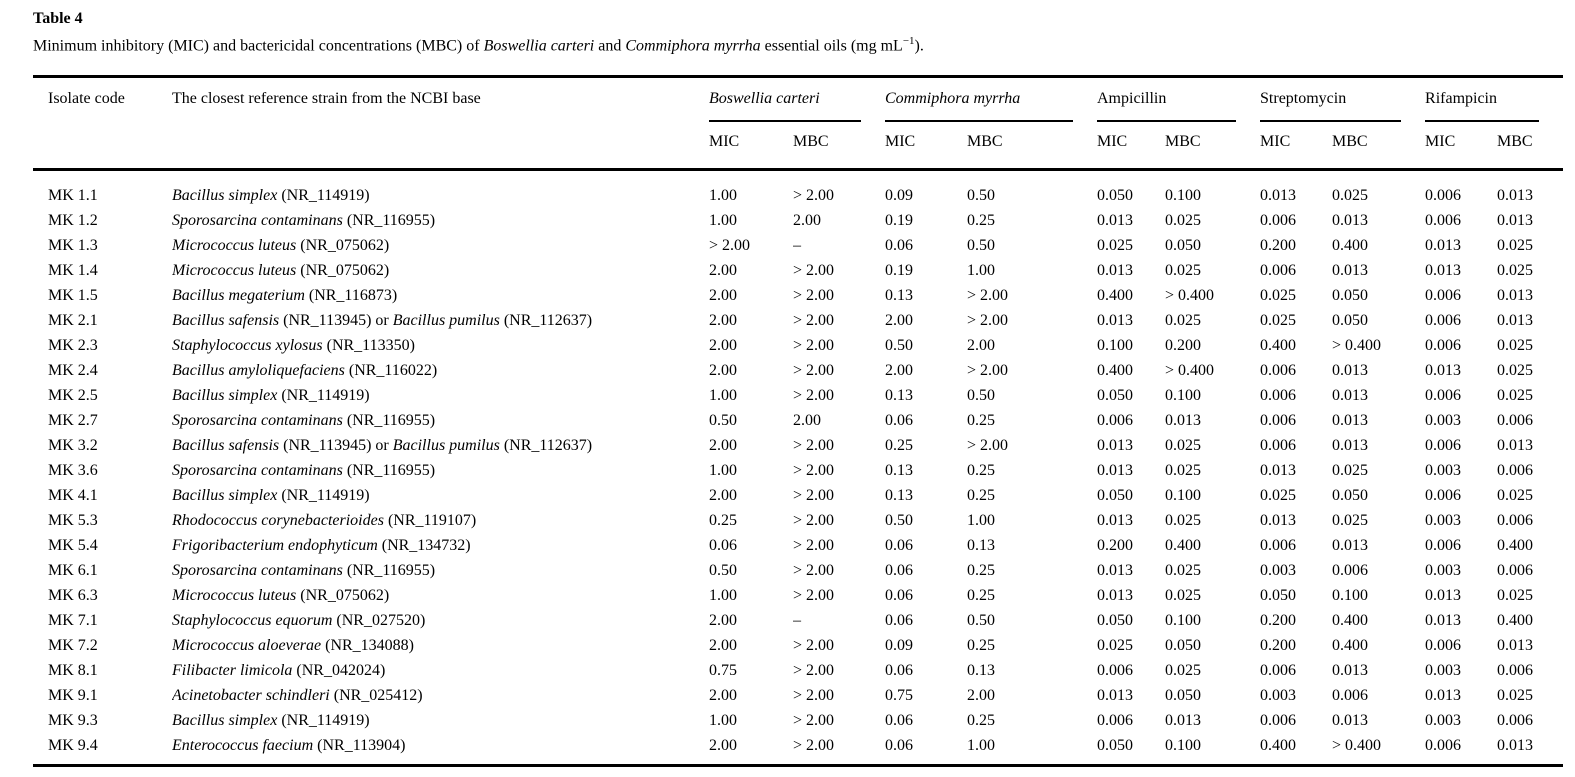 This screenshot has height=777, width=1575. What do you see at coordinates (1350, 246) in the screenshot?
I see `streptomycin-mbc-cell: 0.400` at bounding box center [1350, 246].